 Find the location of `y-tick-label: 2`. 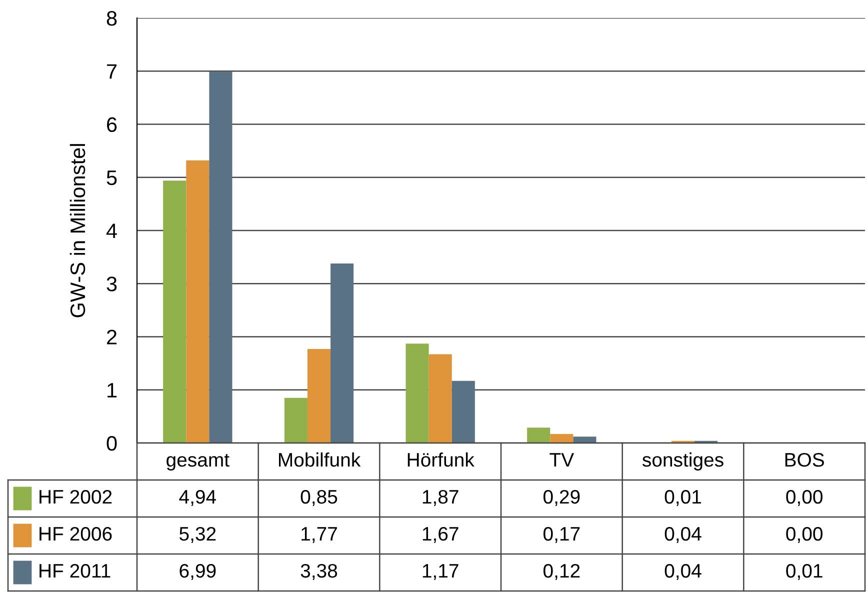

y-tick-label: 2 is located at coordinates (112, 337).